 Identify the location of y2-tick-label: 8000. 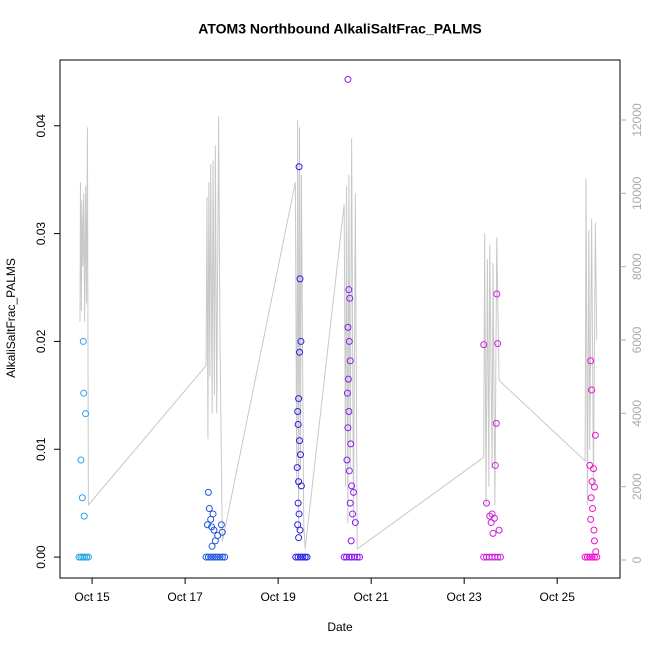
(637, 266).